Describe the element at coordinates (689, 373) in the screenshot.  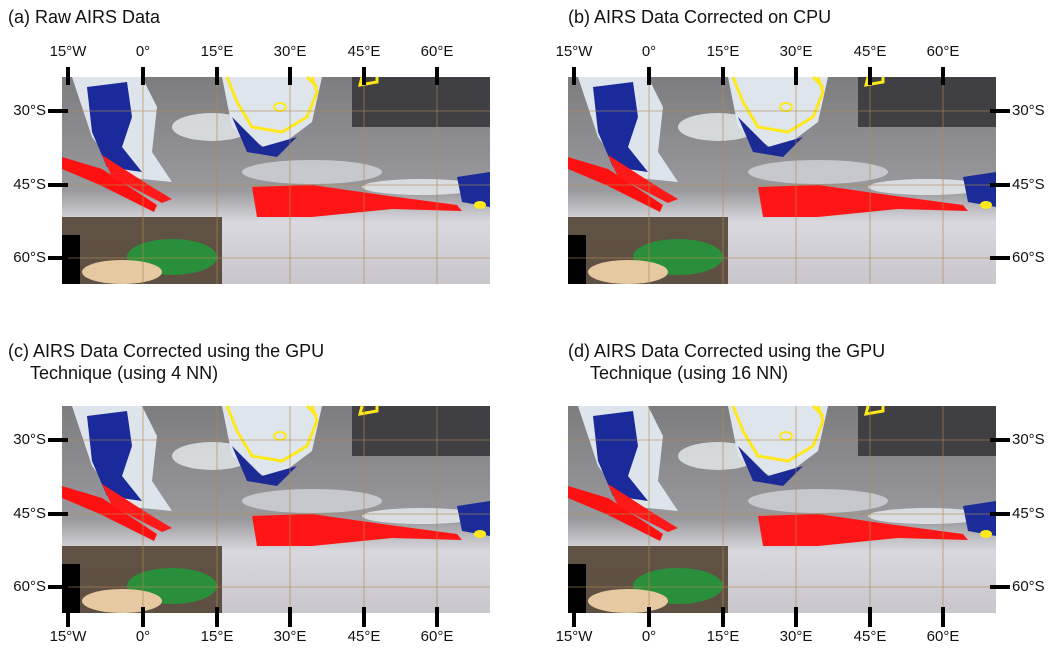
I see `panel-title: Technique (using 16 NN)` at that location.